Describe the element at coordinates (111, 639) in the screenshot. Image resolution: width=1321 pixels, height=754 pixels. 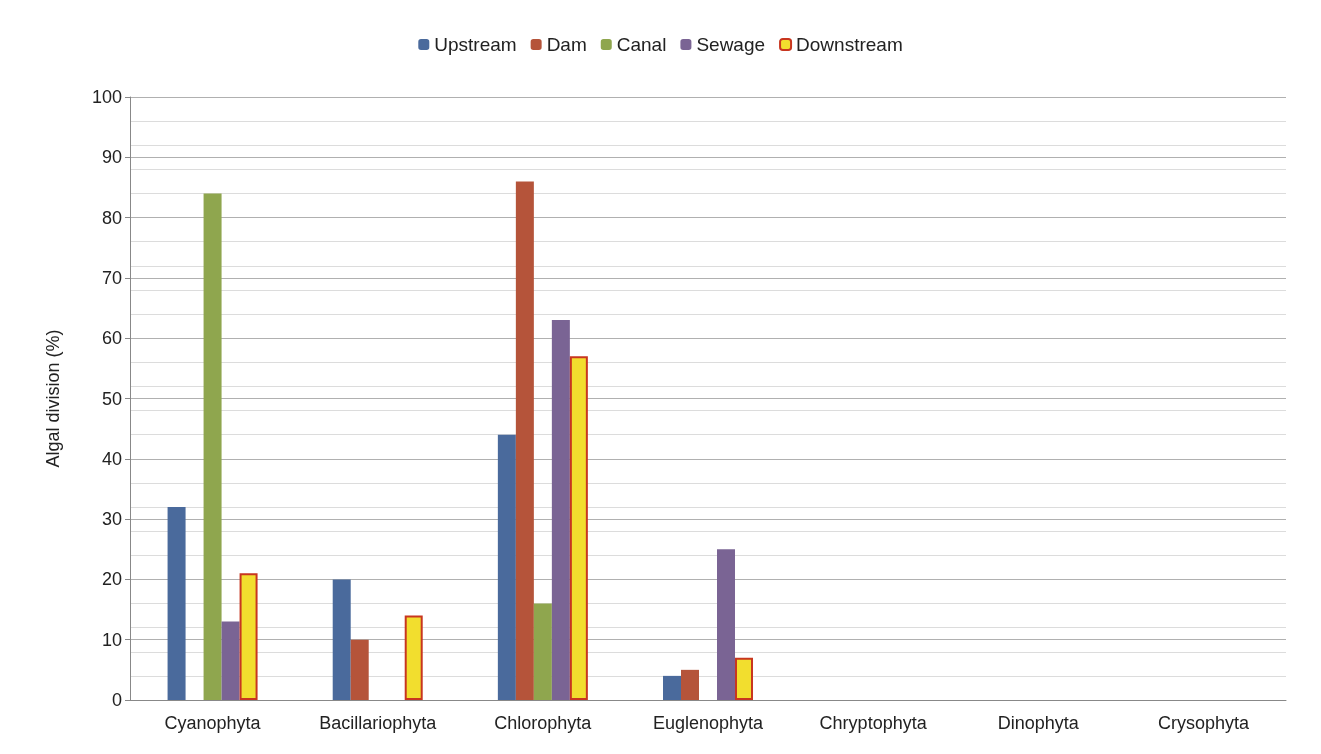
I see `y-tick-label: 10` at that location.